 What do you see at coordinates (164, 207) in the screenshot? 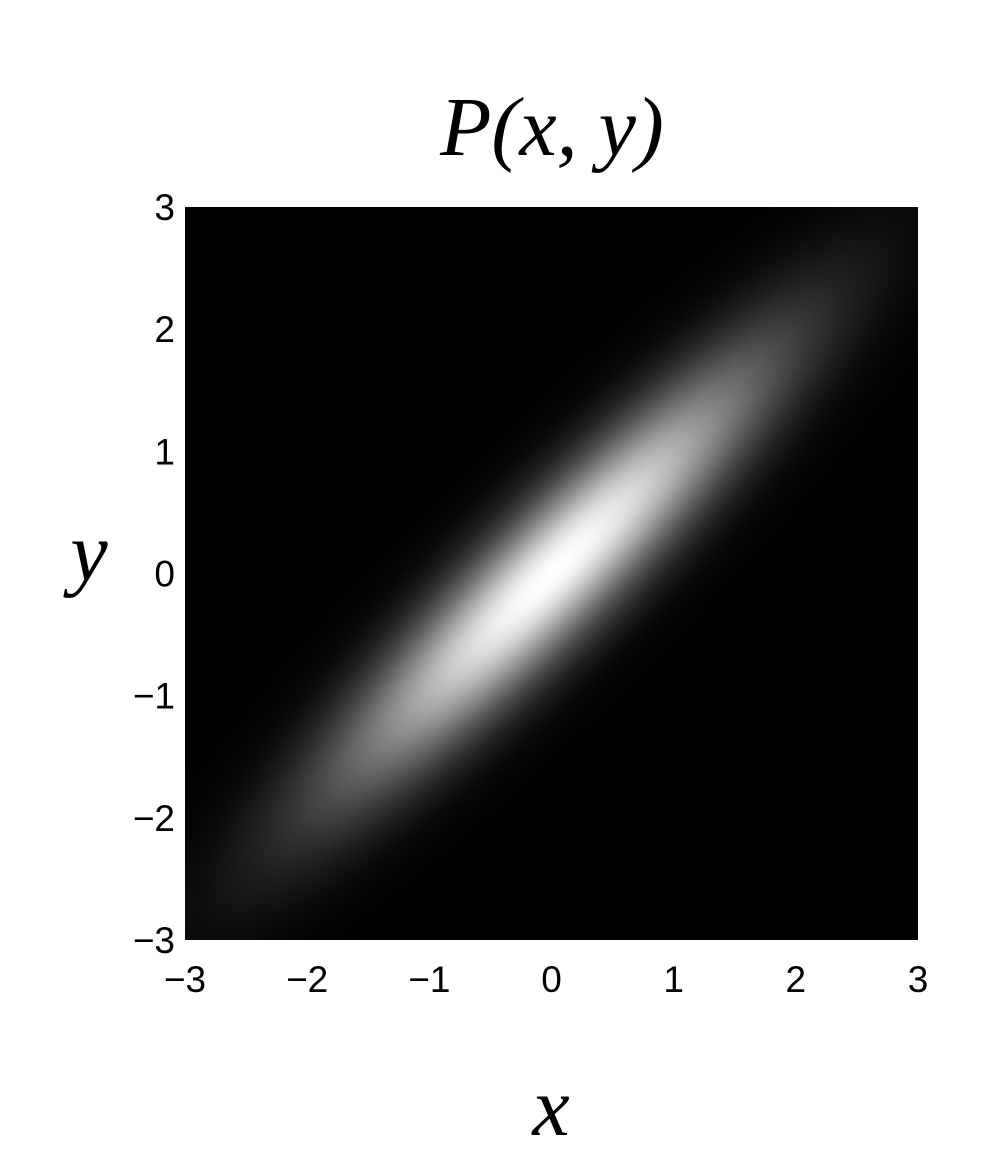
I see `y-tick-label: 3` at bounding box center [164, 207].